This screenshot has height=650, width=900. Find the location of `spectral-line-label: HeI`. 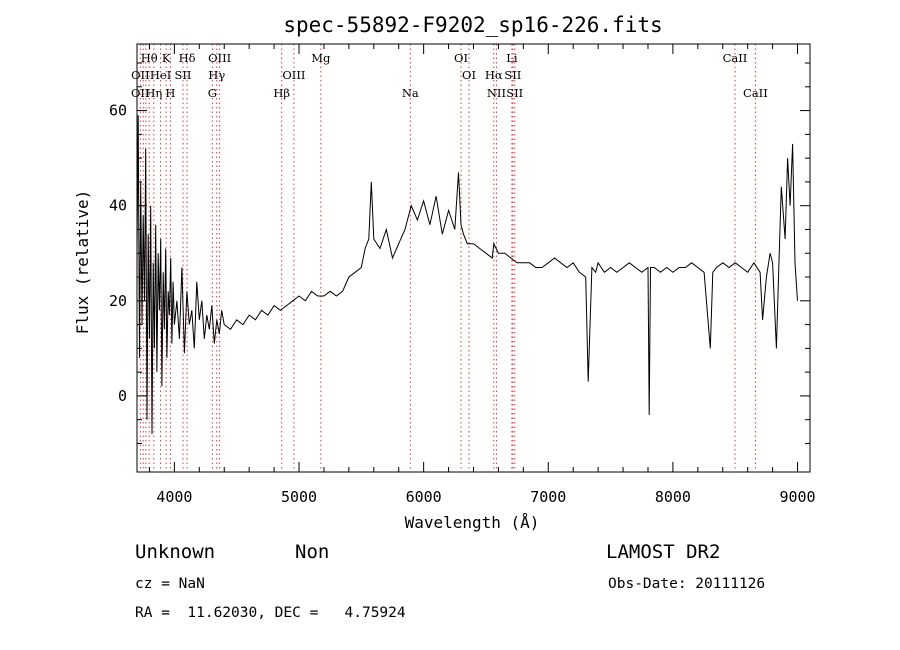

spectral-line-label: HeI is located at coordinates (160, 75).